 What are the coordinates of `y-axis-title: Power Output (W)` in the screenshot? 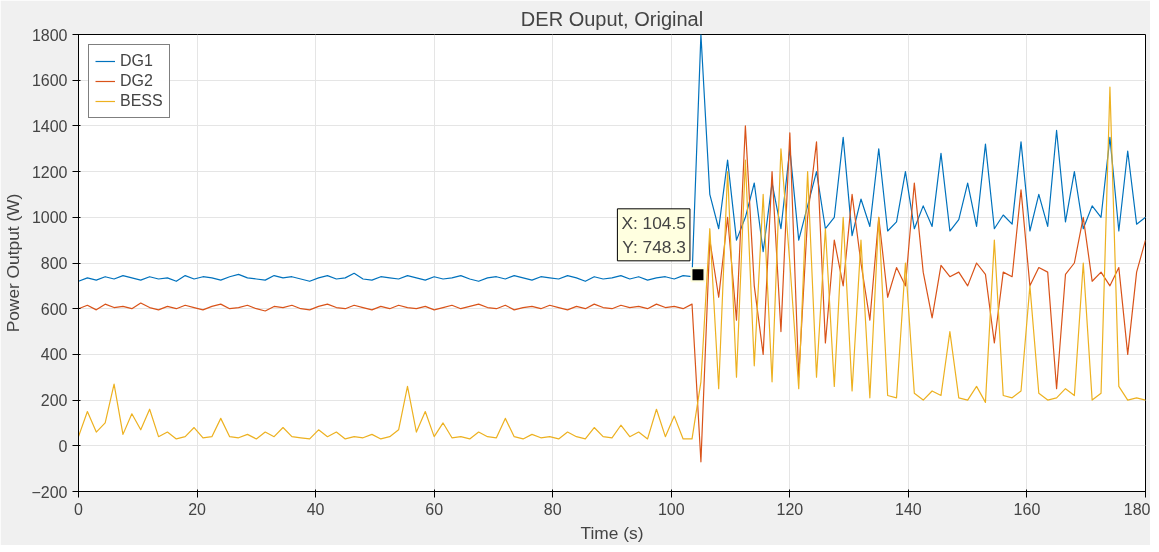 It's located at (13, 263).